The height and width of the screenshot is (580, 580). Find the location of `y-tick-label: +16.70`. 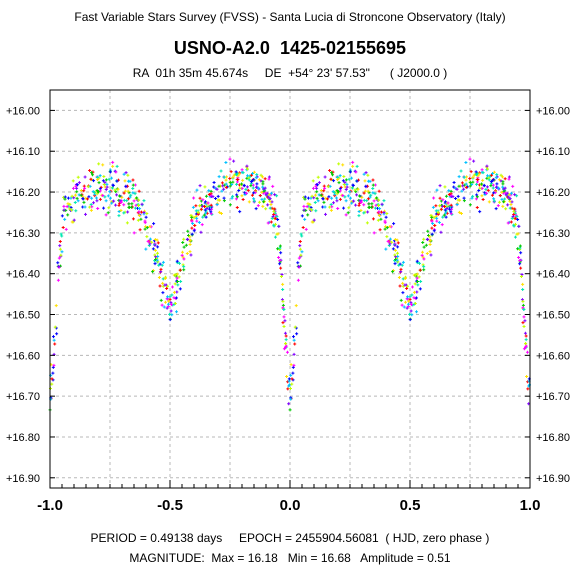

y-tick-label: +16.70 is located at coordinates (553, 397).